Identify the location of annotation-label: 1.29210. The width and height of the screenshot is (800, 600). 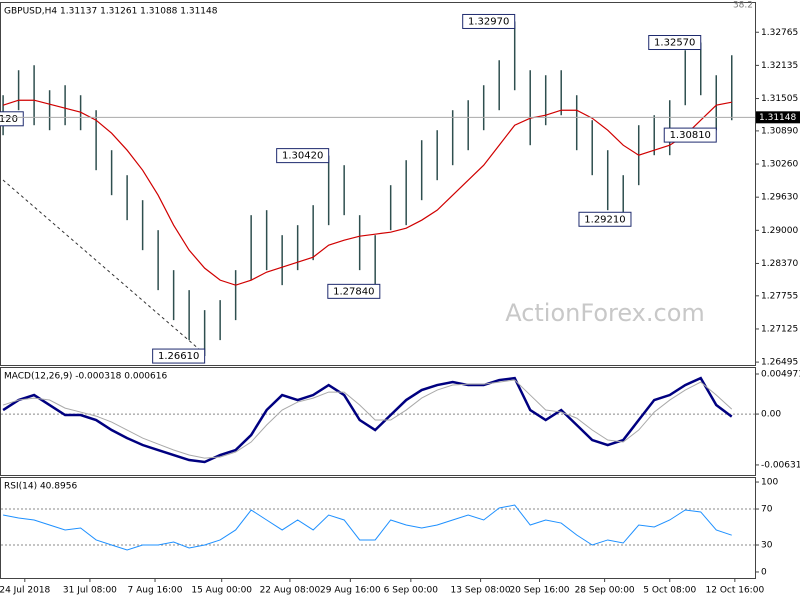
(604, 219).